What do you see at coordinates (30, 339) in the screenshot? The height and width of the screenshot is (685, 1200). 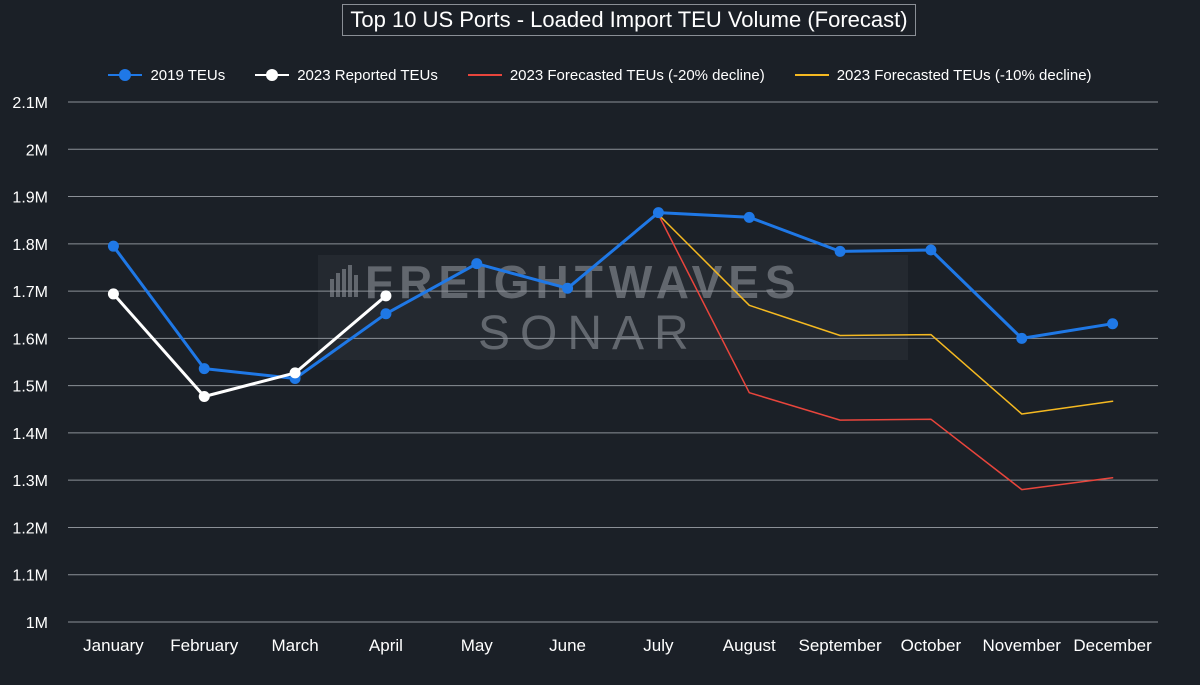 I see `y-tick-label: 1.6M` at bounding box center [30, 339].